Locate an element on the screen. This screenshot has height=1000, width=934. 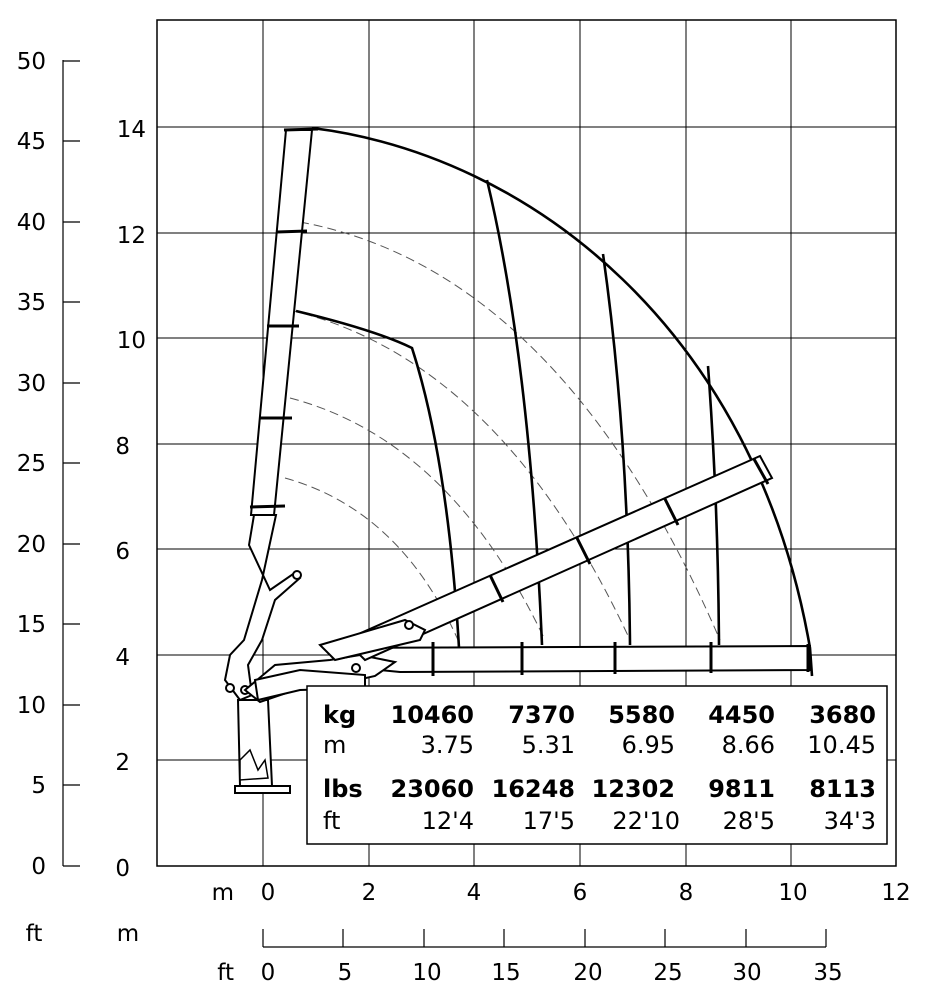
lbs-label: lbs is located at coordinates (343, 789).